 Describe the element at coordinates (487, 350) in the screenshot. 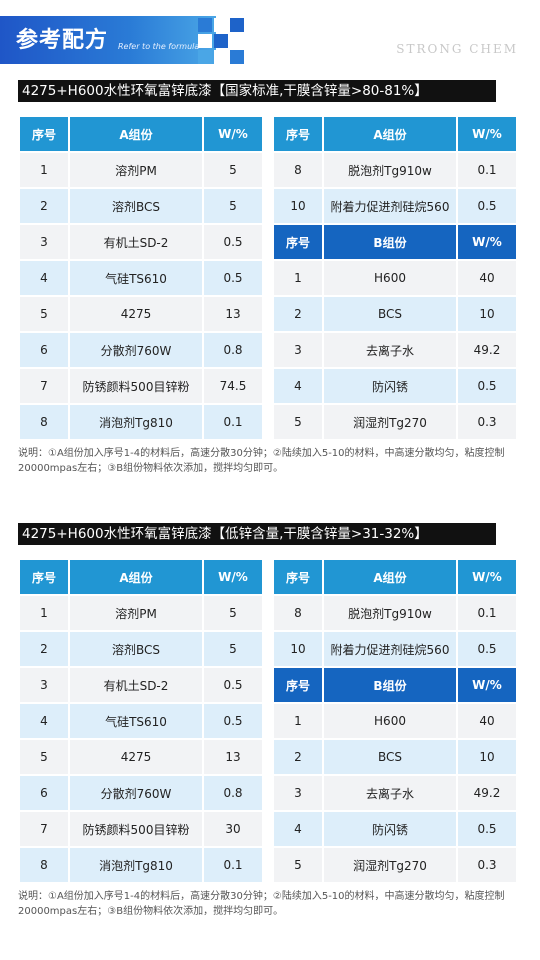

I see `weight-percent: 49.2` at that location.